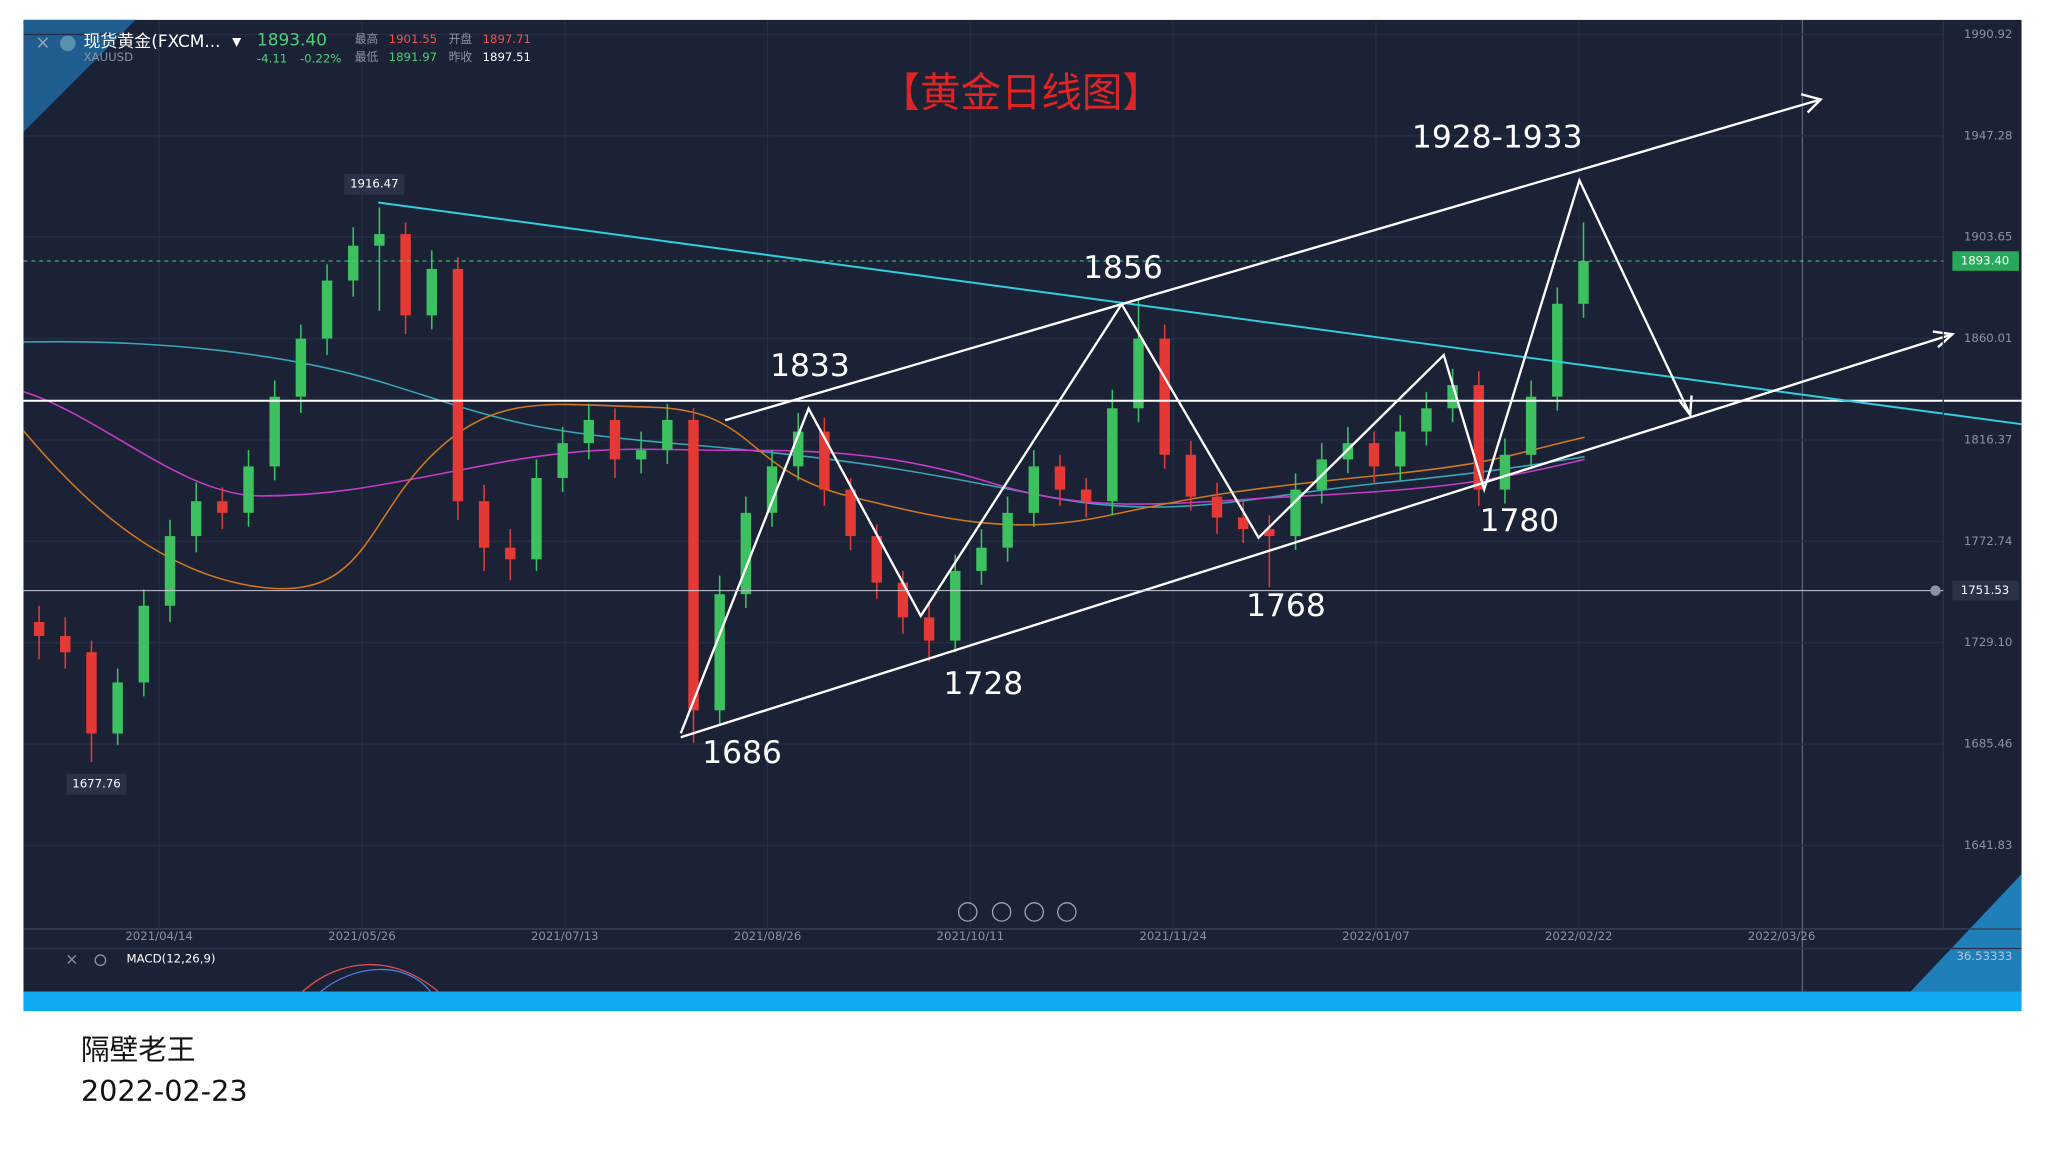 This screenshot has width=2045, height=1164. Describe the element at coordinates (1034, 912) in the screenshot. I see `scroll-end` at that location.